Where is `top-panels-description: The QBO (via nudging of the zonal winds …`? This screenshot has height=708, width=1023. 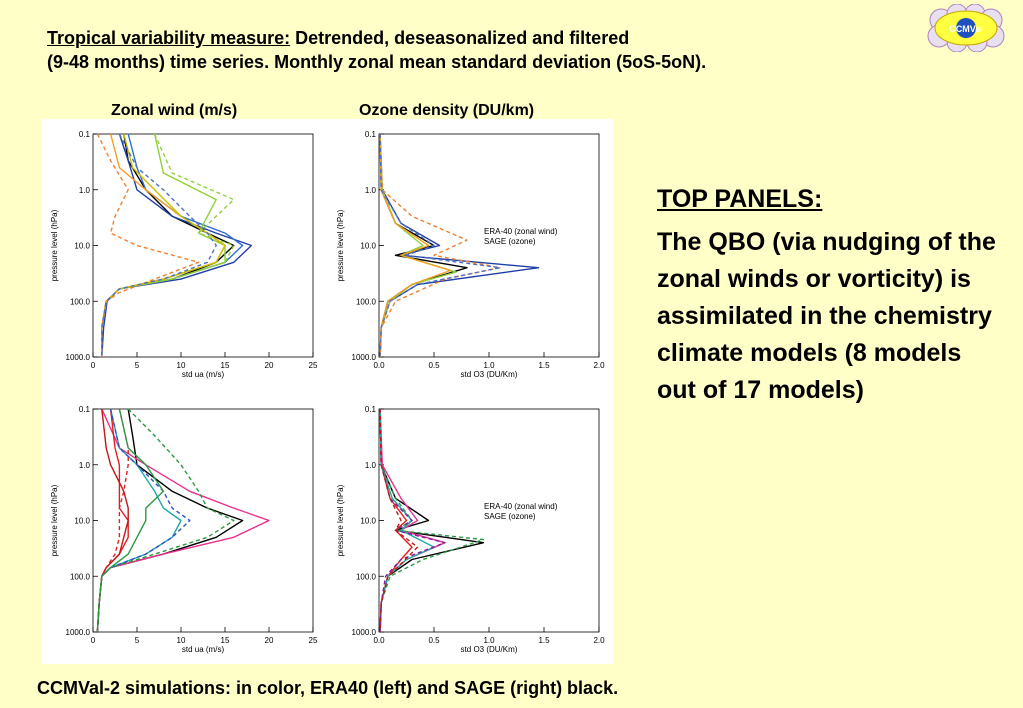 top-panels-description: The QBO (via nudging of the zonal winds … is located at coordinates (826, 316).